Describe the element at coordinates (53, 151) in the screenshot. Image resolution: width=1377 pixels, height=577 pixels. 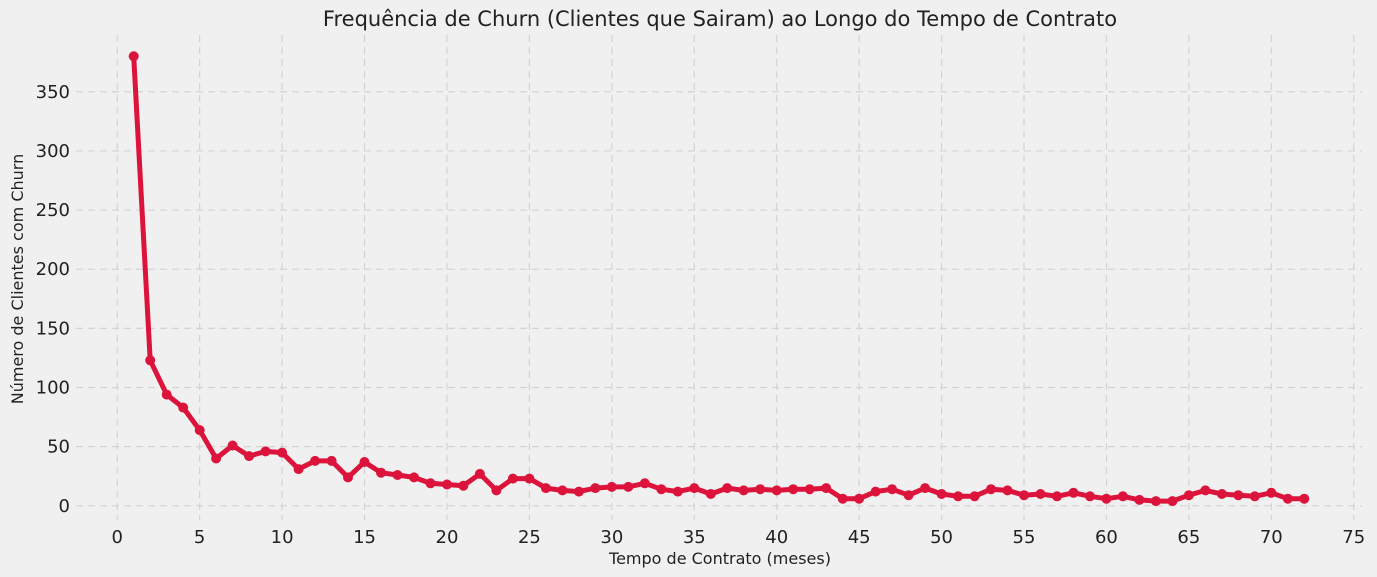
I see `y-tick-label: 300` at that location.